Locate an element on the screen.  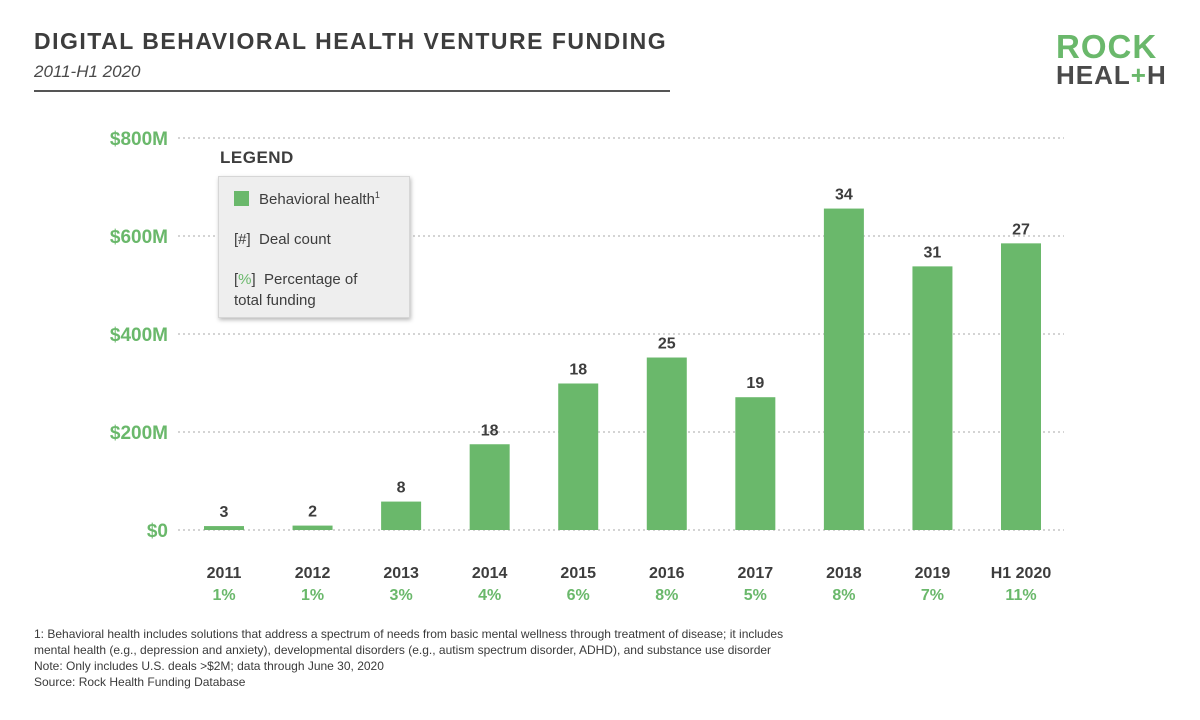
deal-count-label: 19 is located at coordinates (755, 383).